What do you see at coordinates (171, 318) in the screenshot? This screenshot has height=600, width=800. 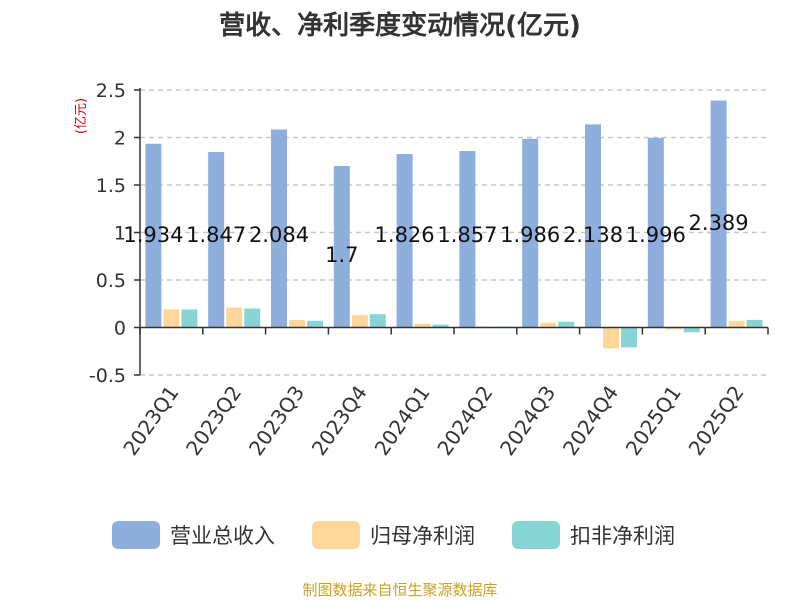 I see `bar-归母净利润-2023Q1` at bounding box center [171, 318].